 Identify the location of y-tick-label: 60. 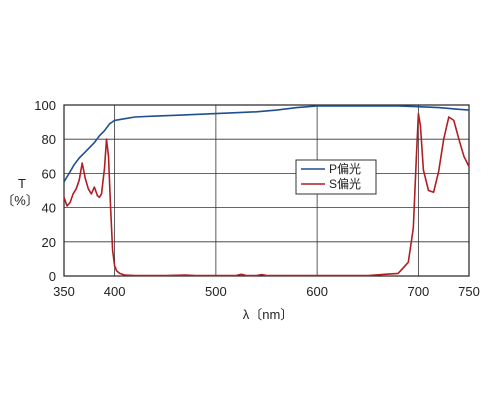
(49, 173).